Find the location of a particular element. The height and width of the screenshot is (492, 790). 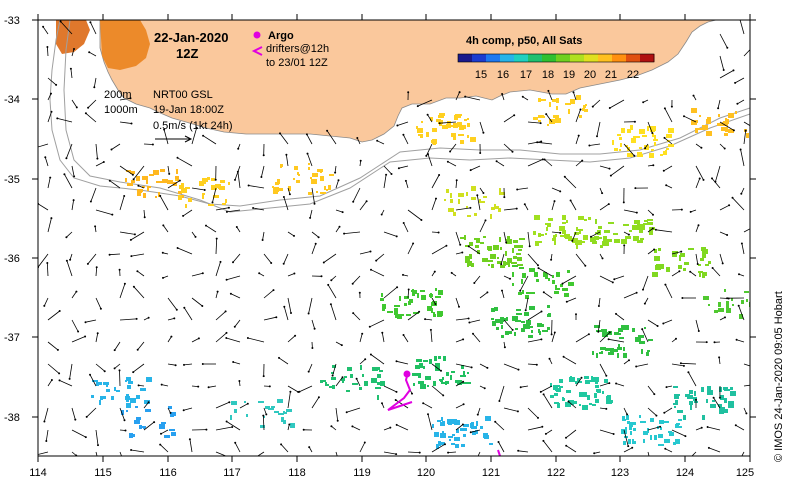

colorbar-tick: 20 is located at coordinates (590, 75).